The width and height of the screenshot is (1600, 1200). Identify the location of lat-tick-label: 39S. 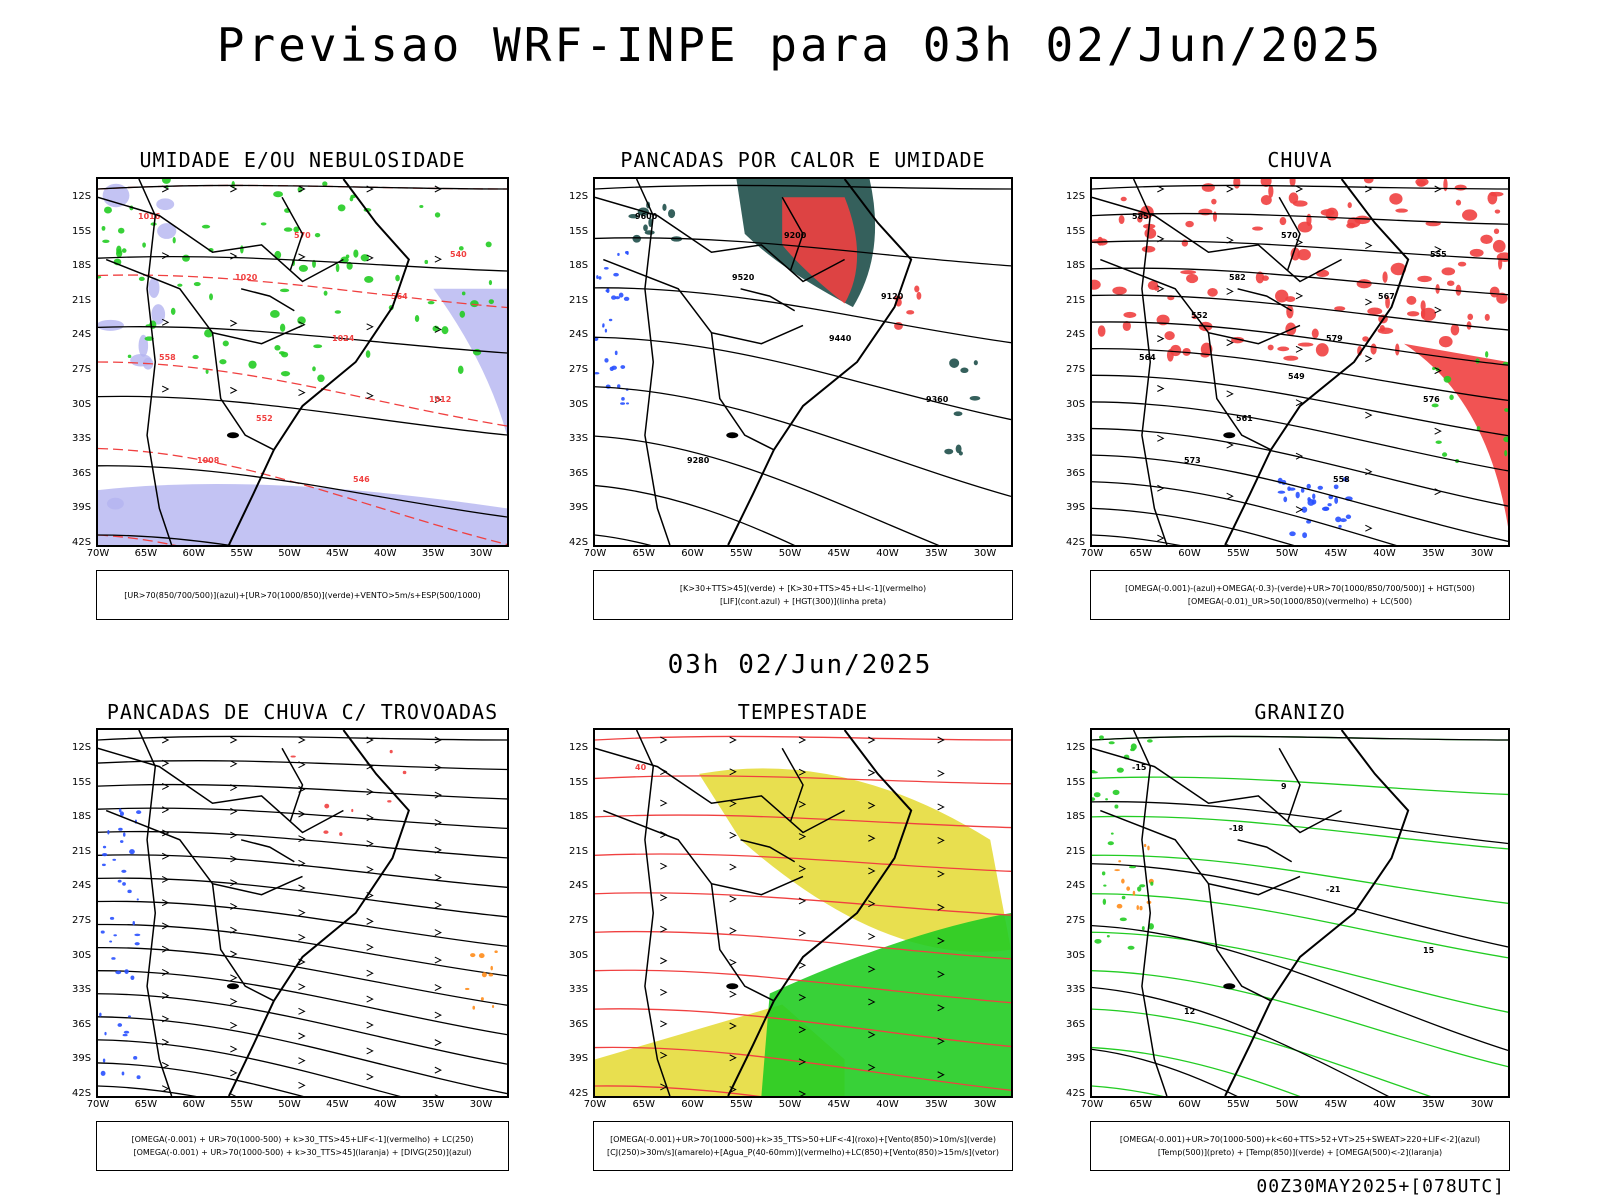
(579, 508).